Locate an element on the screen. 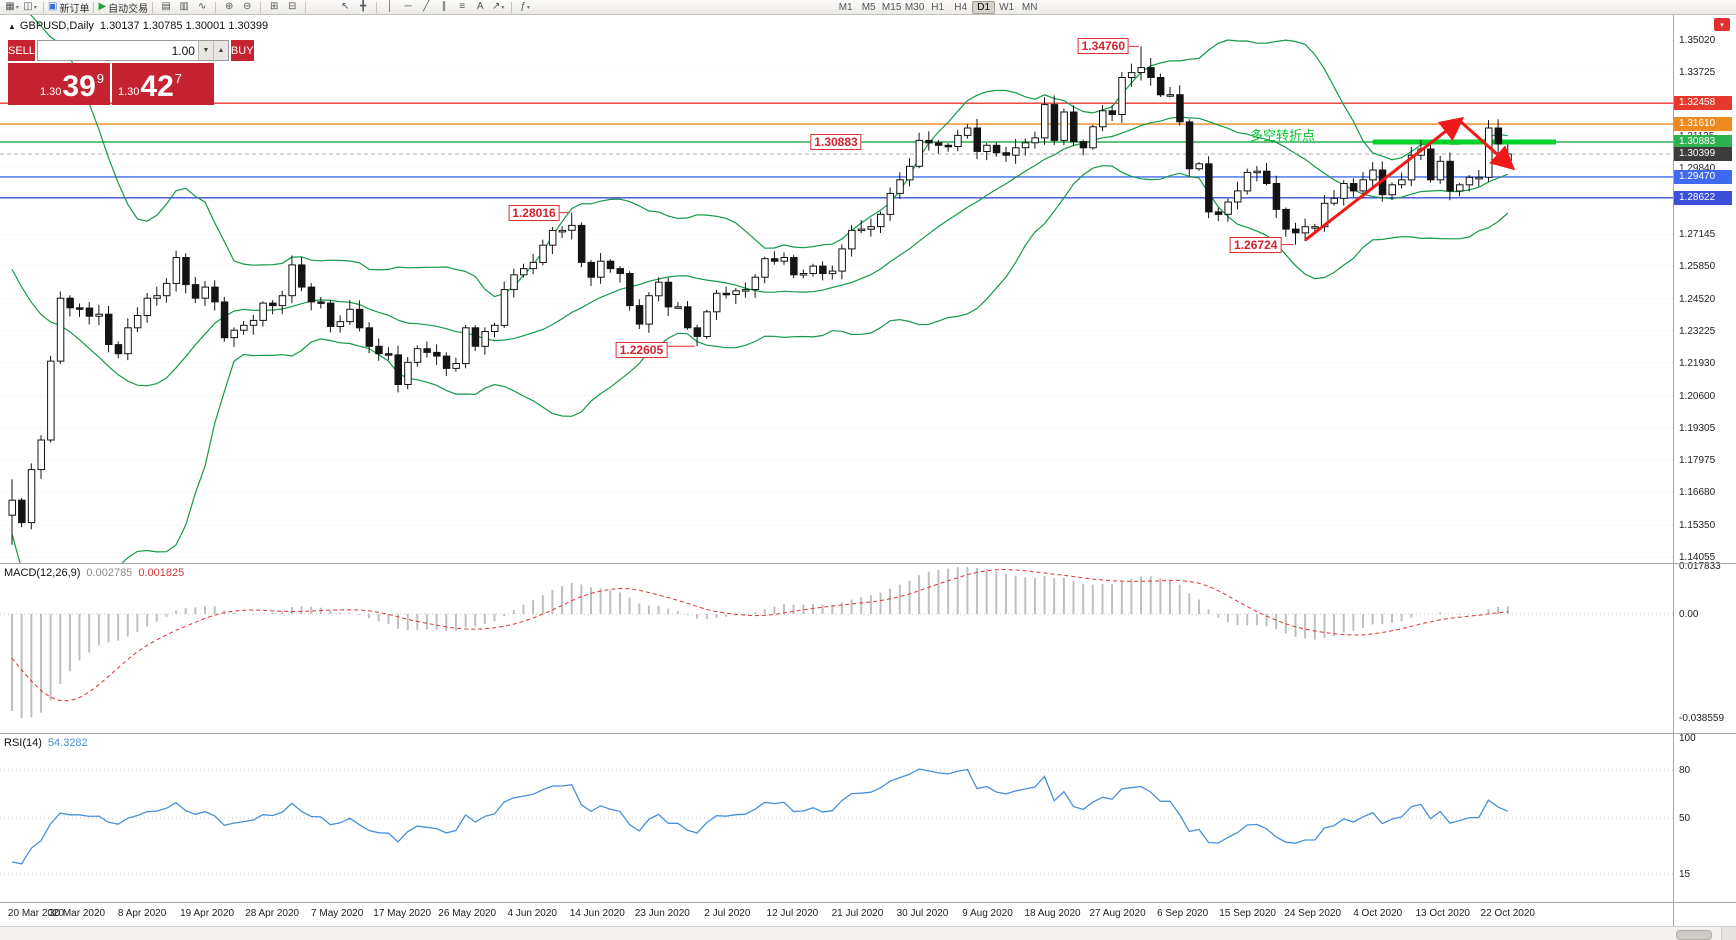 This screenshot has height=940, width=1736. price-tag: 1.28622 is located at coordinates (1703, 197).